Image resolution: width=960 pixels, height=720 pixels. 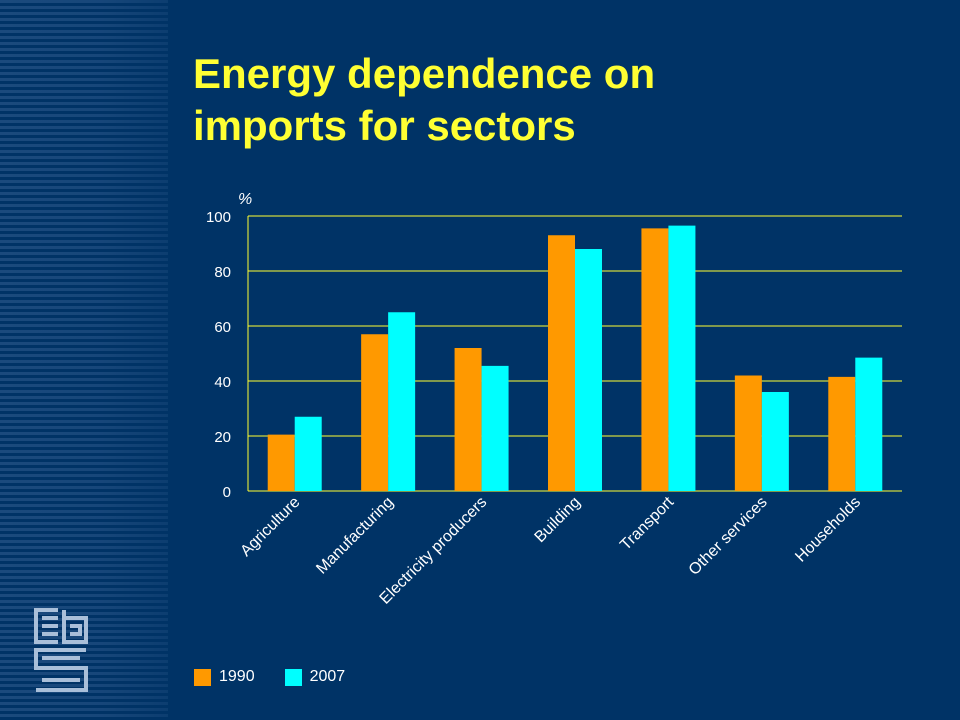 What do you see at coordinates (308, 453) in the screenshot?
I see `bar-2007-agriculture` at bounding box center [308, 453].